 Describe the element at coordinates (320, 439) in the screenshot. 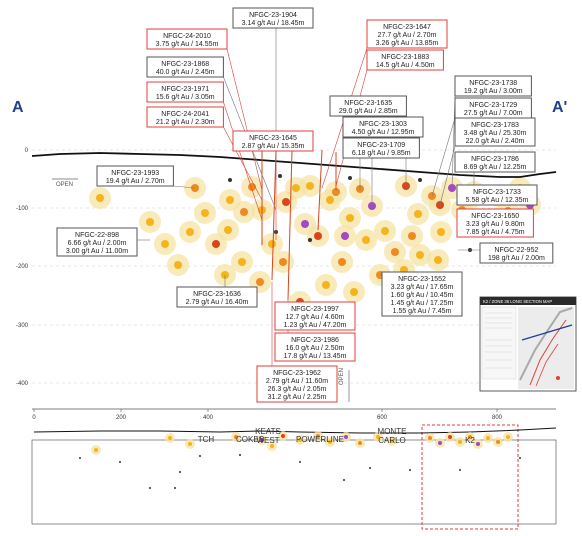

I see `zone-label: POWERLINE` at that location.